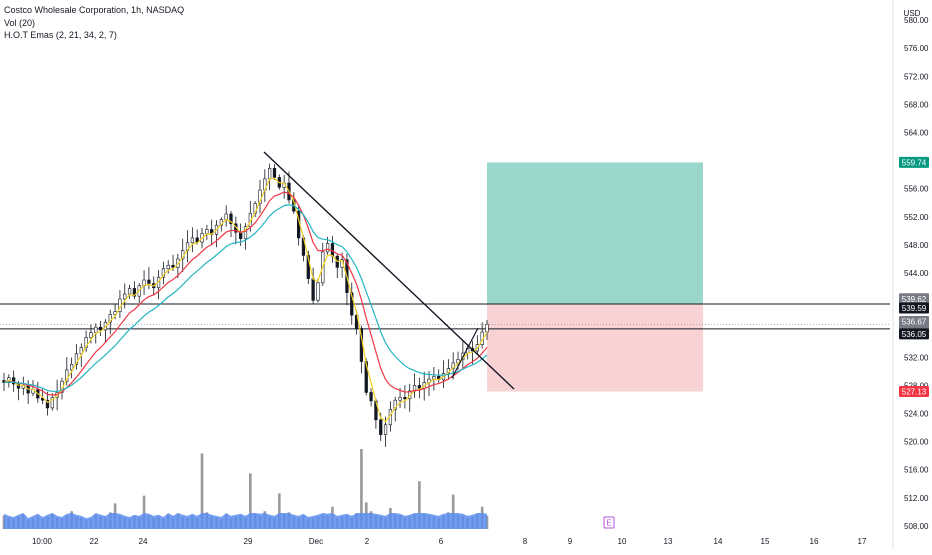 Image resolution: width=932 pixels, height=555 pixels. Describe the element at coordinates (916, 20) in the screenshot. I see `price-tick-label: 580.00` at that location.